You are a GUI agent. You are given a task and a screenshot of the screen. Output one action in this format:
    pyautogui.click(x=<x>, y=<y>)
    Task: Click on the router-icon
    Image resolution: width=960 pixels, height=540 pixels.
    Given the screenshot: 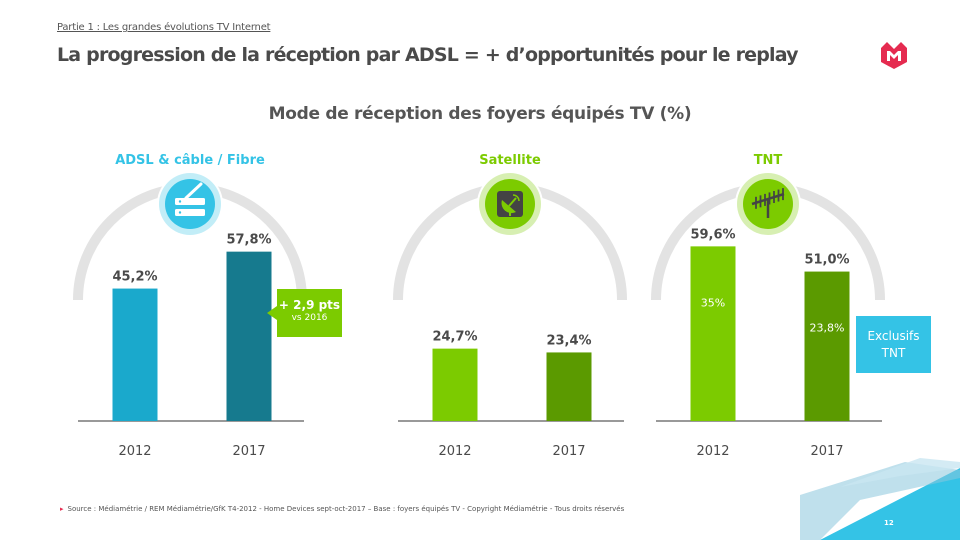 What is the action you would take?
    pyautogui.click(x=190, y=199)
    